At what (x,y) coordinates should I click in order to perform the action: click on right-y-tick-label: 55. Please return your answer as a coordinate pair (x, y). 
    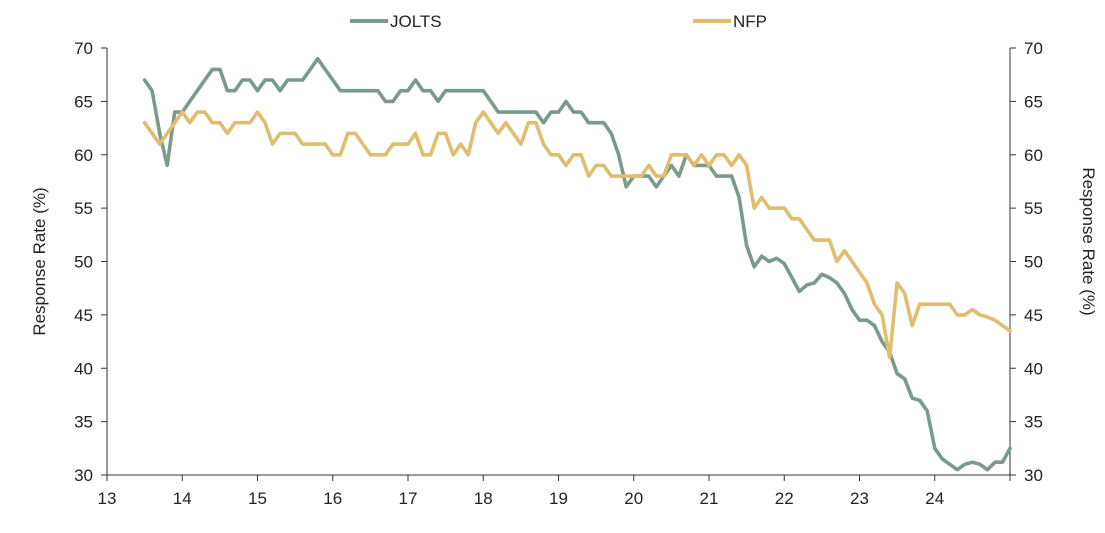
    Looking at the image, I should click on (1033, 208).